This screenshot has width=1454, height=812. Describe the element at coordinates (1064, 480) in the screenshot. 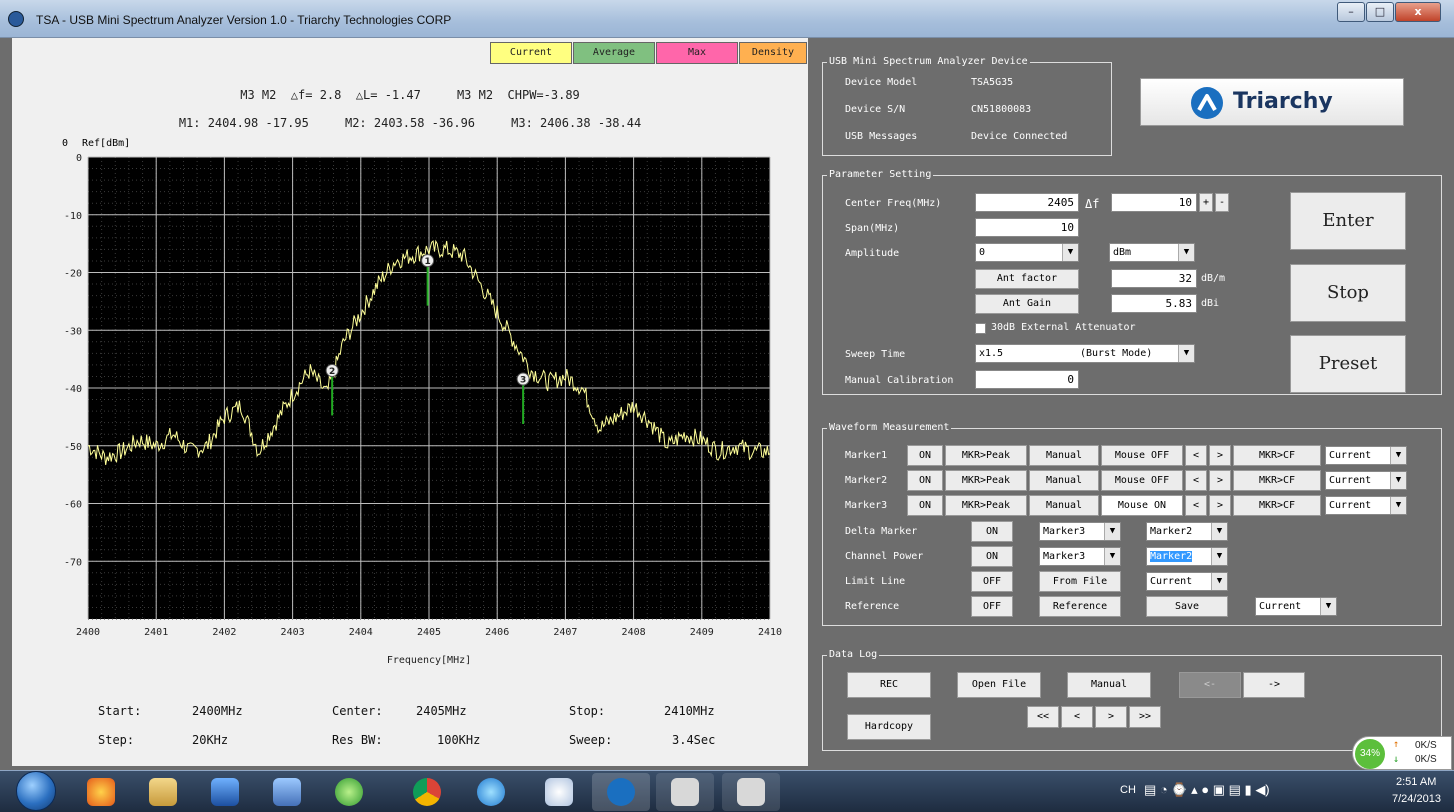

I see `marker2-manual-button: Manual` at that location.